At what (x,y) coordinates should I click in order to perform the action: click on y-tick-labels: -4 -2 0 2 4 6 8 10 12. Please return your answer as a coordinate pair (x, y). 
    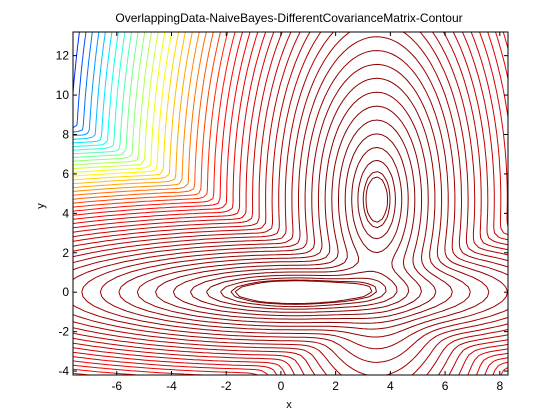
    Looking at the image, I should click on (63, 213).